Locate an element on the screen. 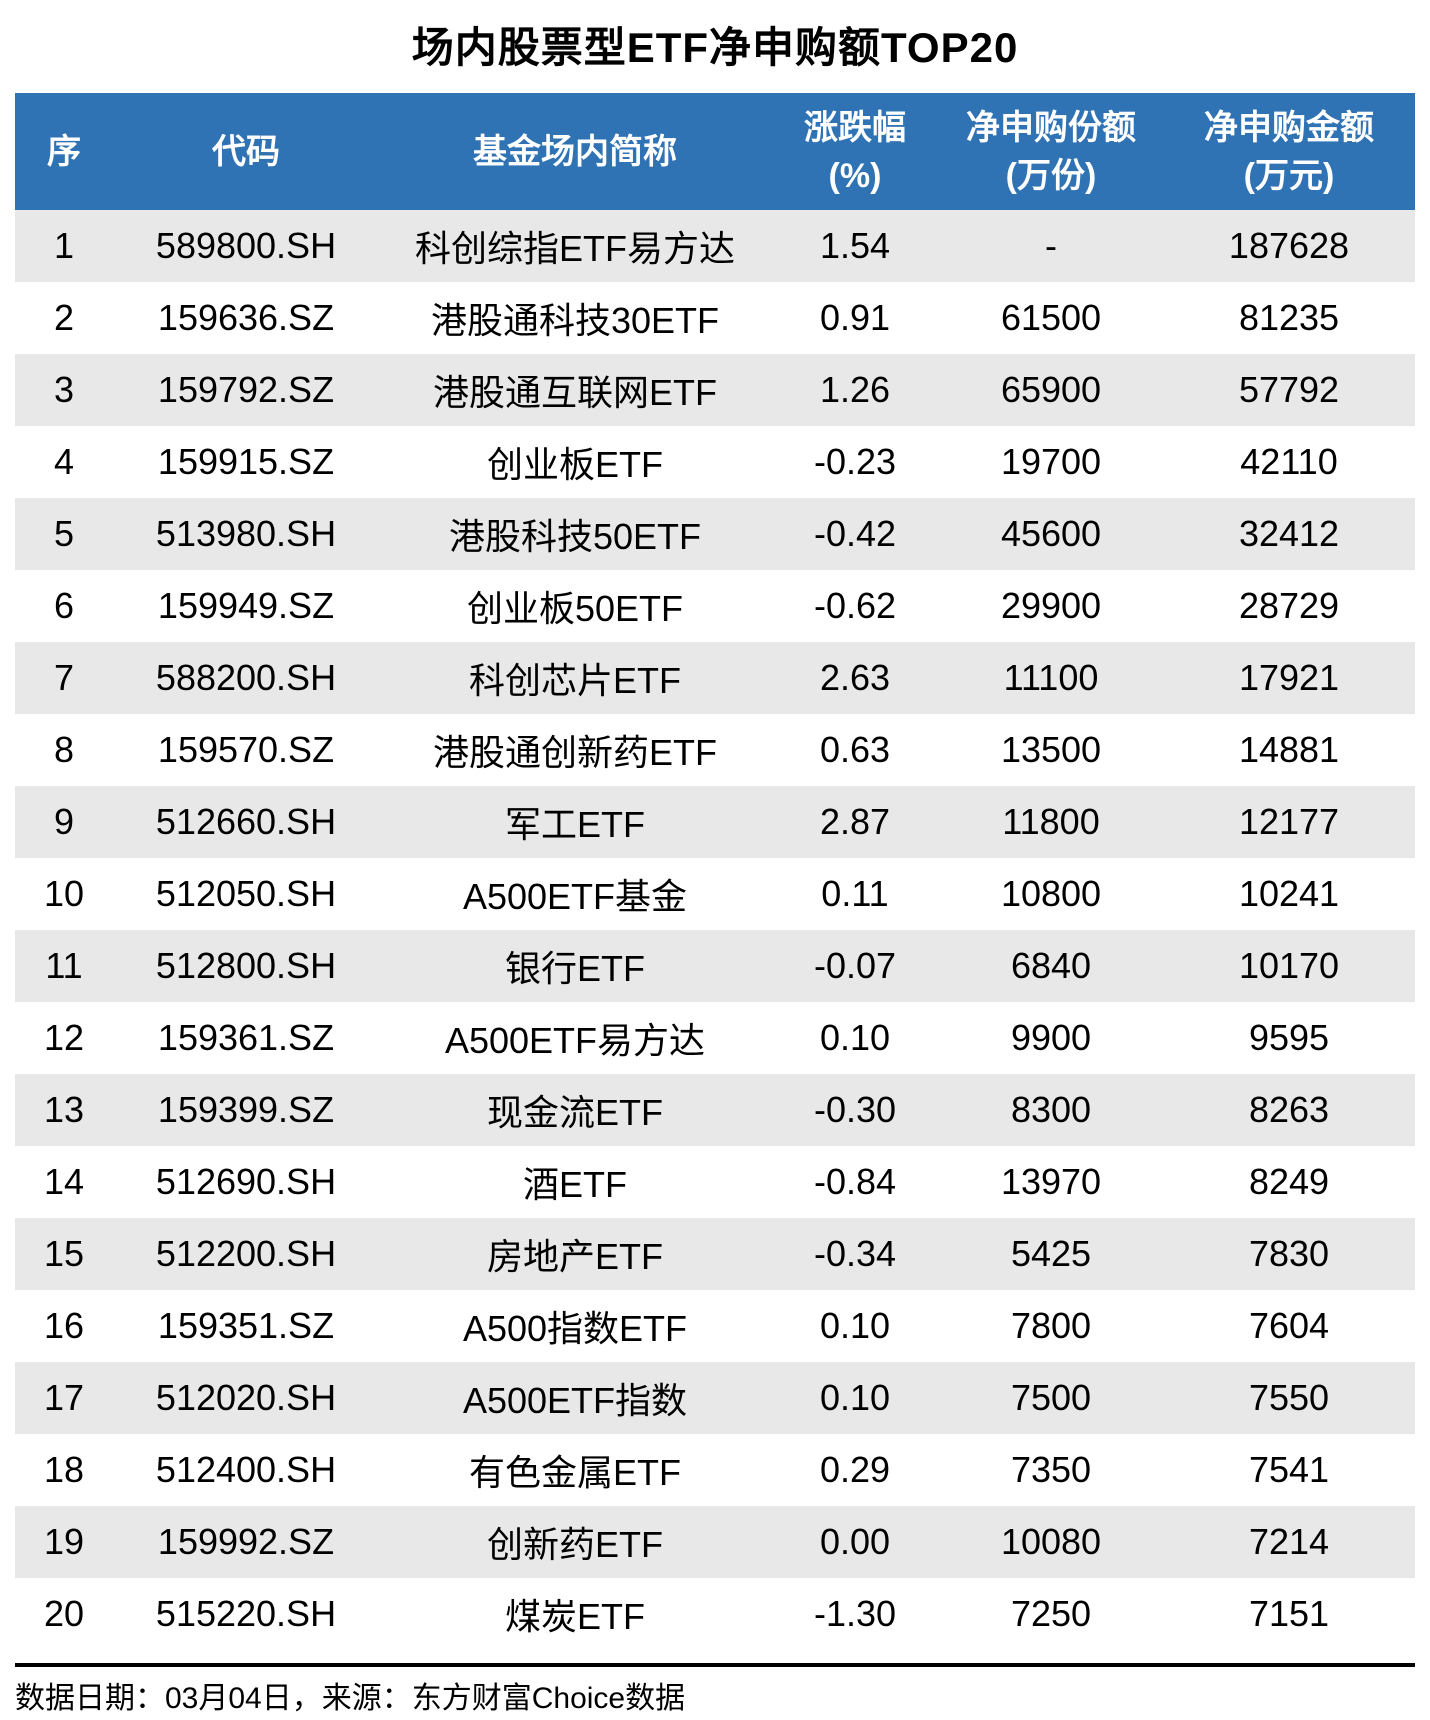 This screenshot has height=1720, width=1430. cell-shares: 45600 is located at coordinates (1051, 533).